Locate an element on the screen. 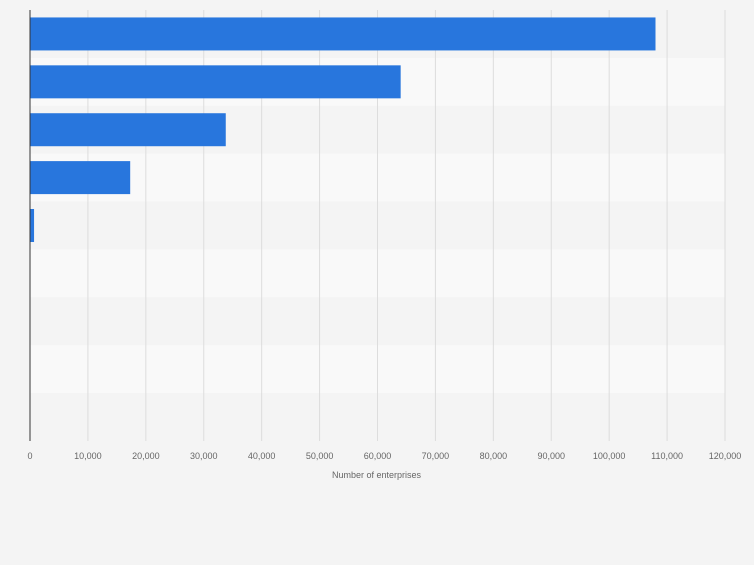 The image size is (754, 565). x-tick-label: 50,000 is located at coordinates (320, 456).